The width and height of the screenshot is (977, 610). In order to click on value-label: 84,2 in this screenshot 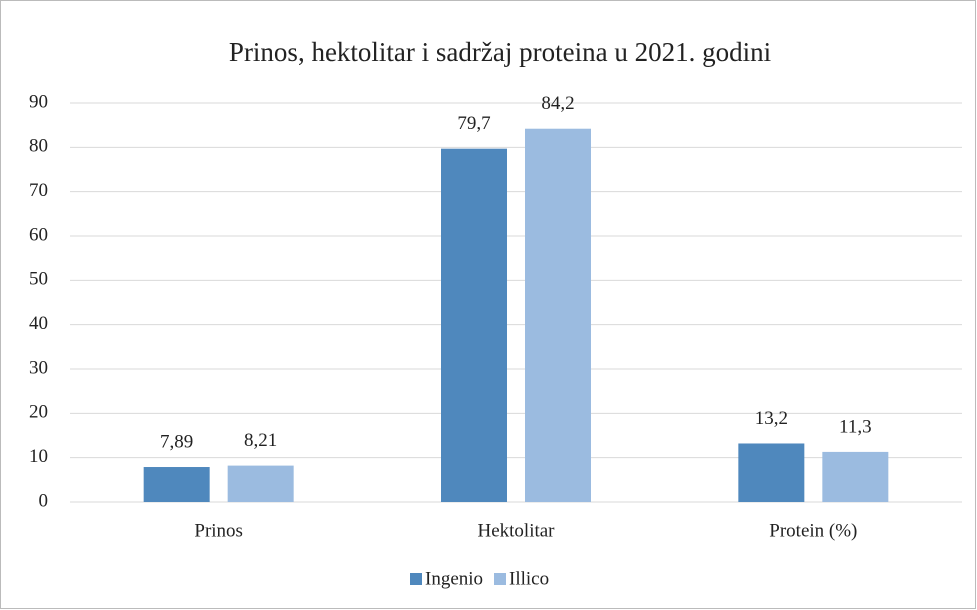, I will do `click(557, 103)`.